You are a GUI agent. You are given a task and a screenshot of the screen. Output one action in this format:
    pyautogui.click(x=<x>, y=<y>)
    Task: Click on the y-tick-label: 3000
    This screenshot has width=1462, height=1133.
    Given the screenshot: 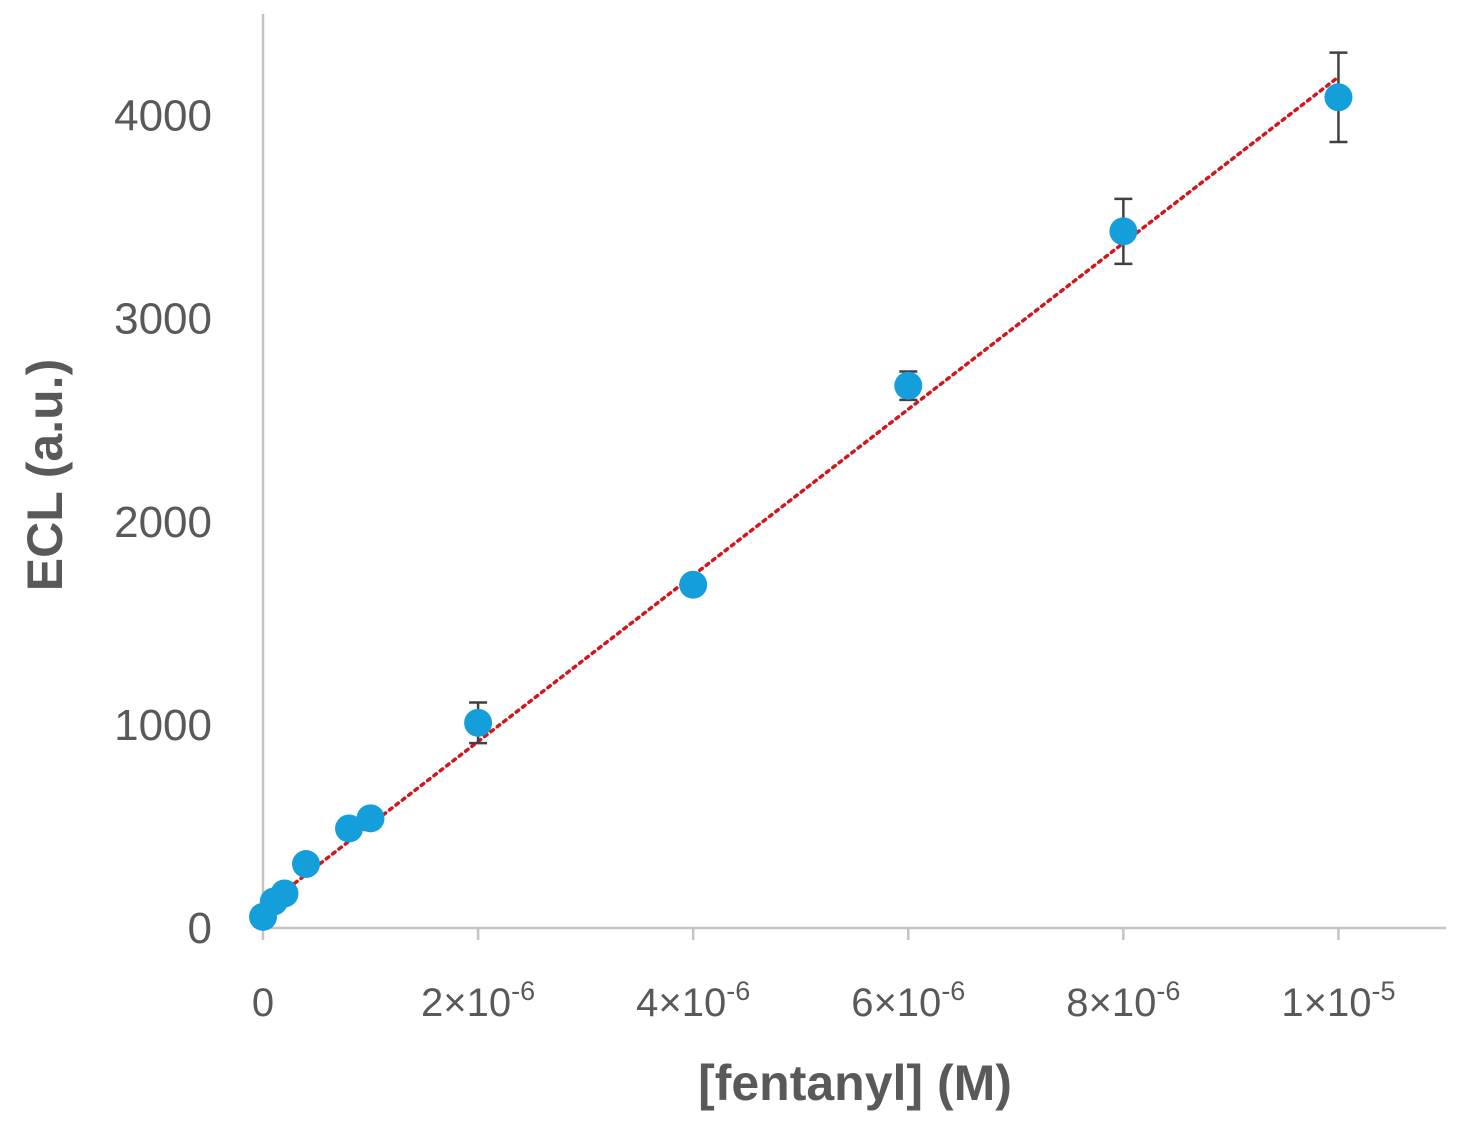 What is the action you would take?
    pyautogui.click(x=163, y=319)
    